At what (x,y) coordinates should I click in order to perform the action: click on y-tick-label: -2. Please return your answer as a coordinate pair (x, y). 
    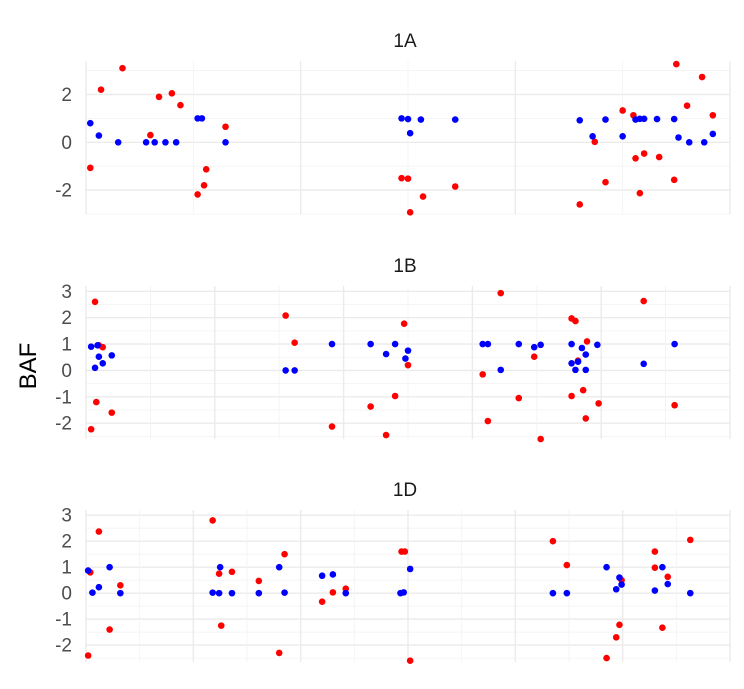
    Looking at the image, I should click on (63, 424).